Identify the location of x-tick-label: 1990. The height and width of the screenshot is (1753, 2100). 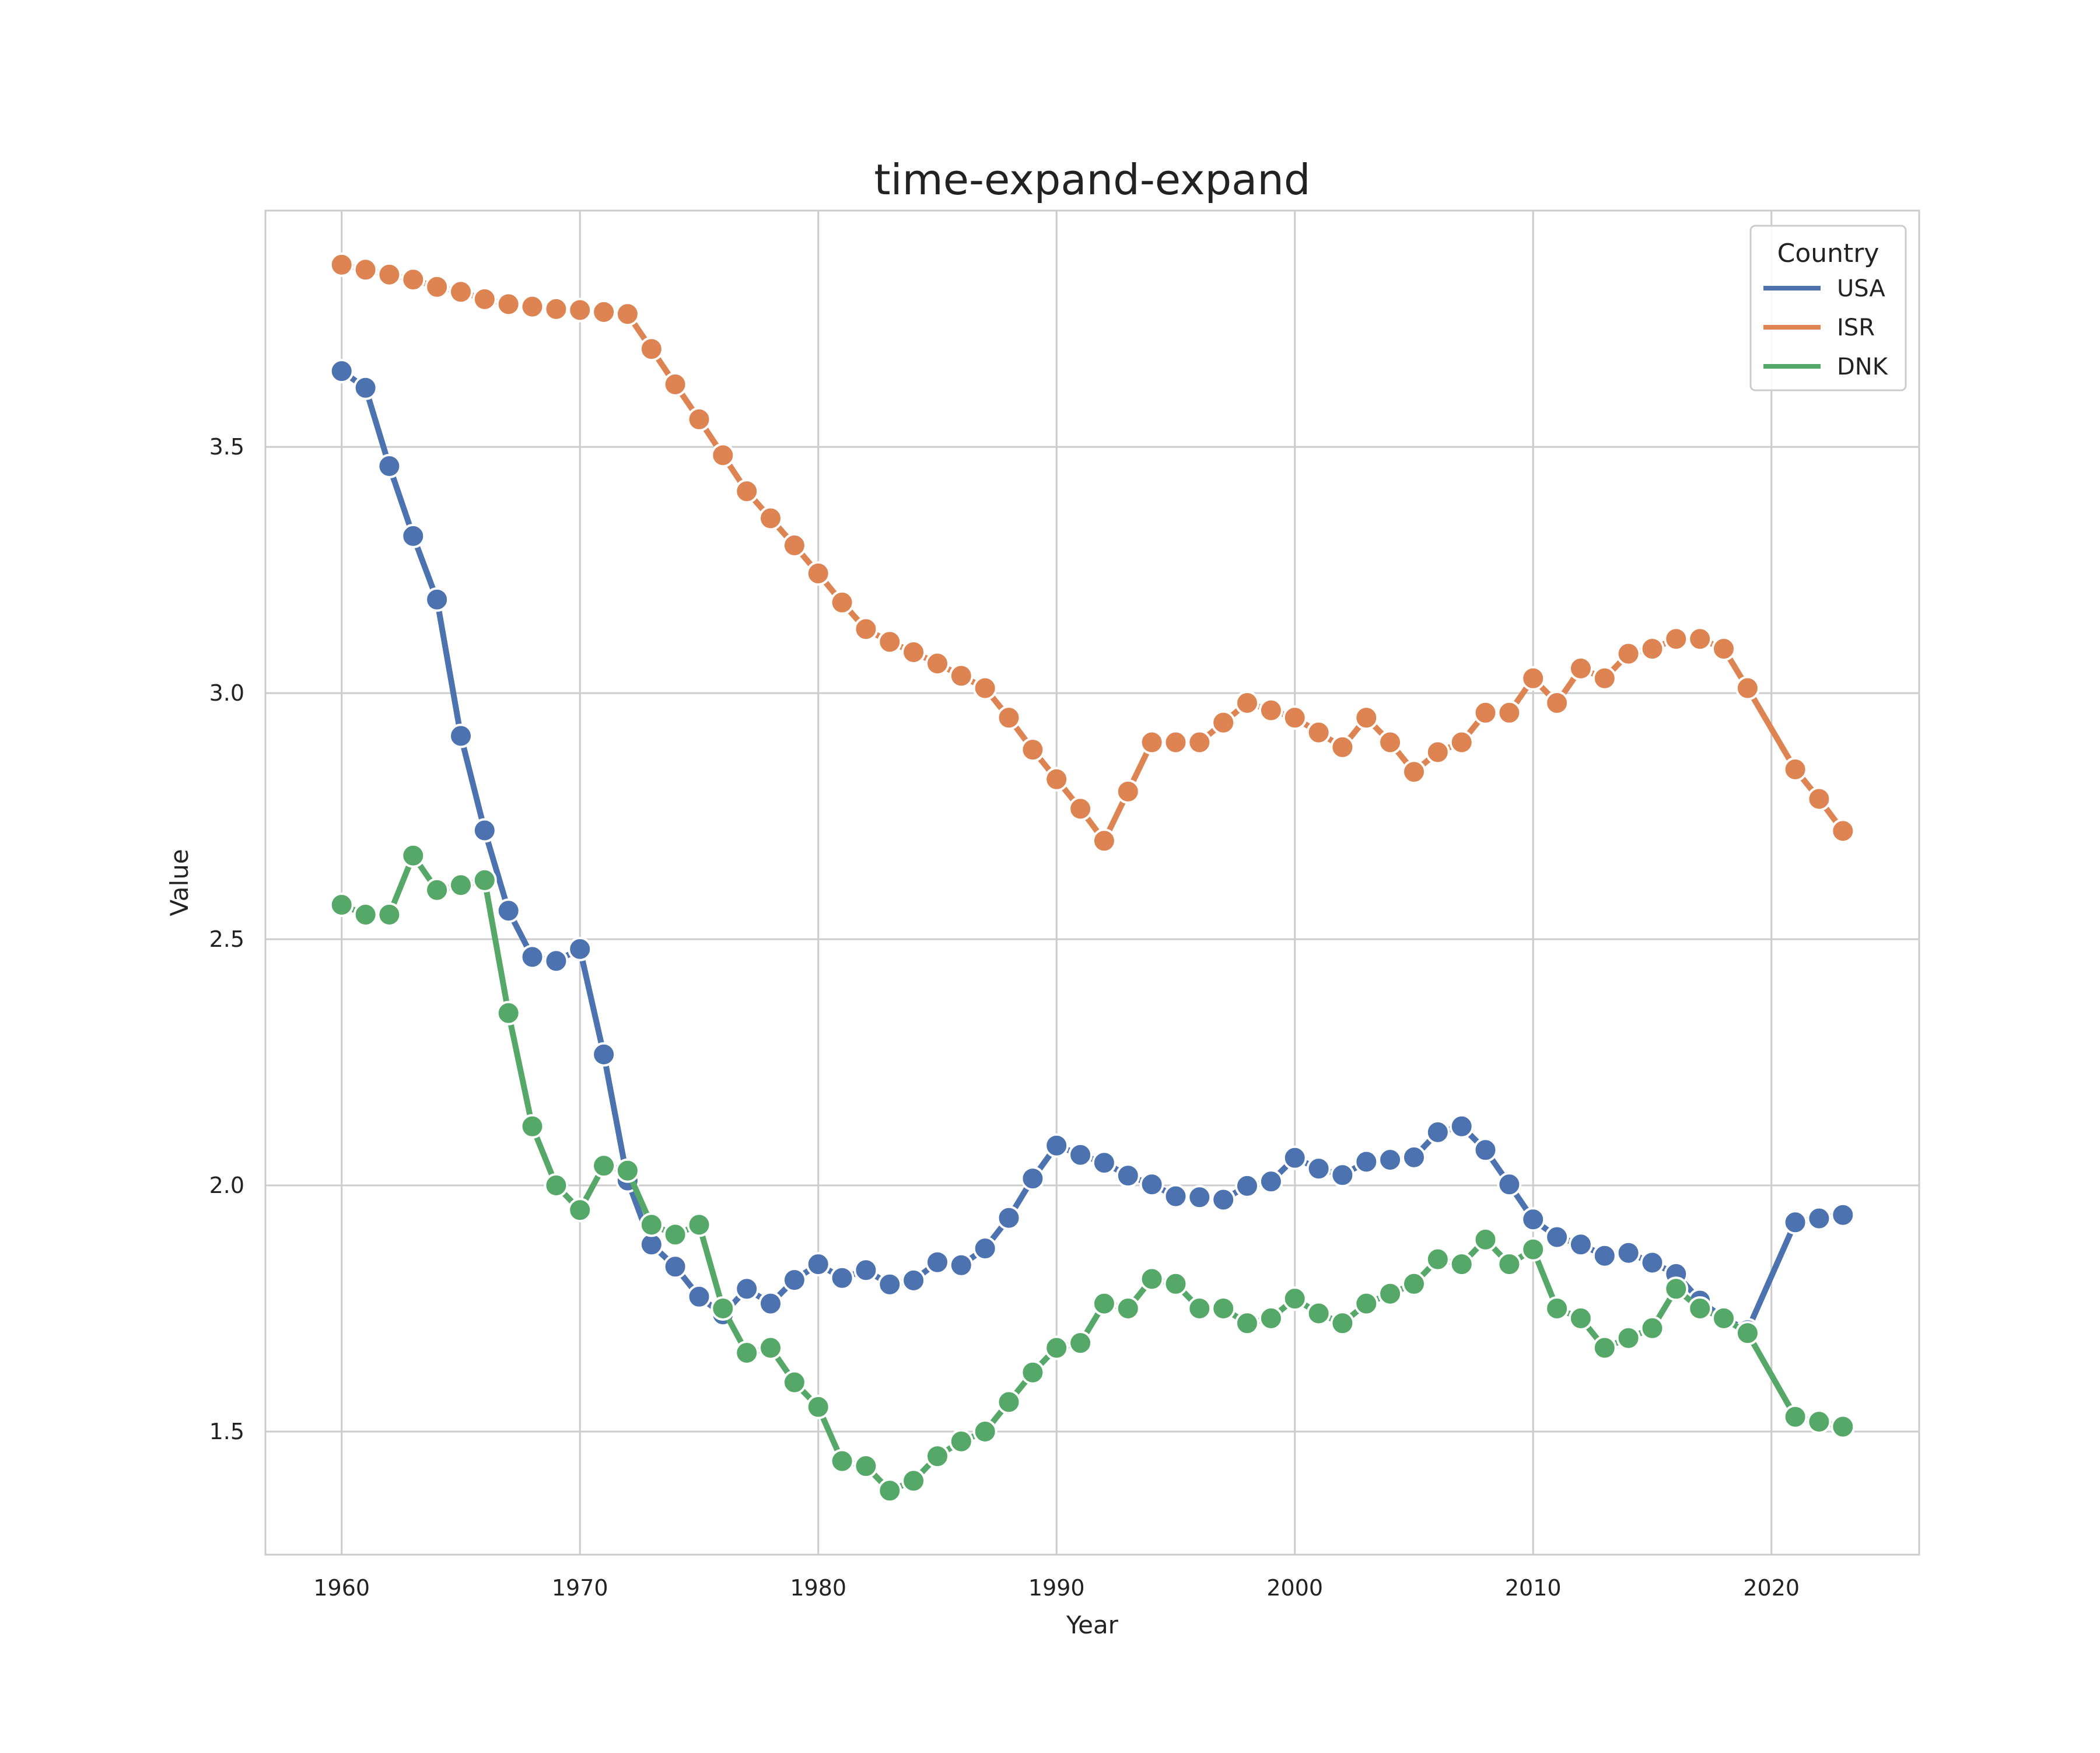
(1056, 1588).